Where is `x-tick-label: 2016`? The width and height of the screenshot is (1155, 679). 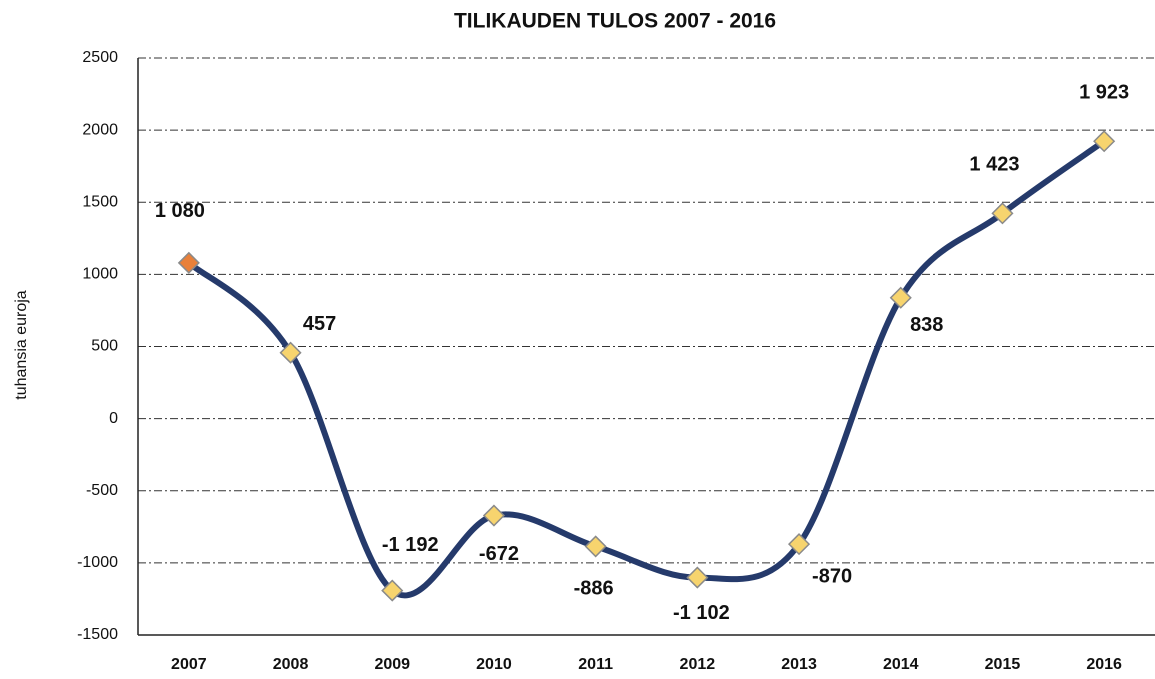 x-tick-label: 2016 is located at coordinates (1104, 664).